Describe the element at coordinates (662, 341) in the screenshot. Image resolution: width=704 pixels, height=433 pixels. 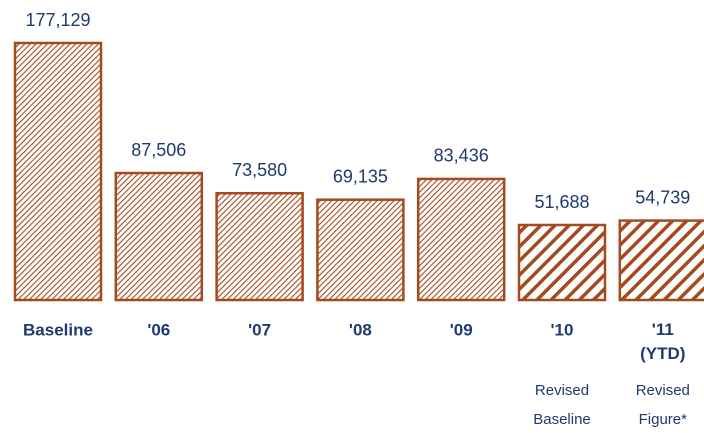
I see `x-tick-label: '11 (YTD)` at that location.